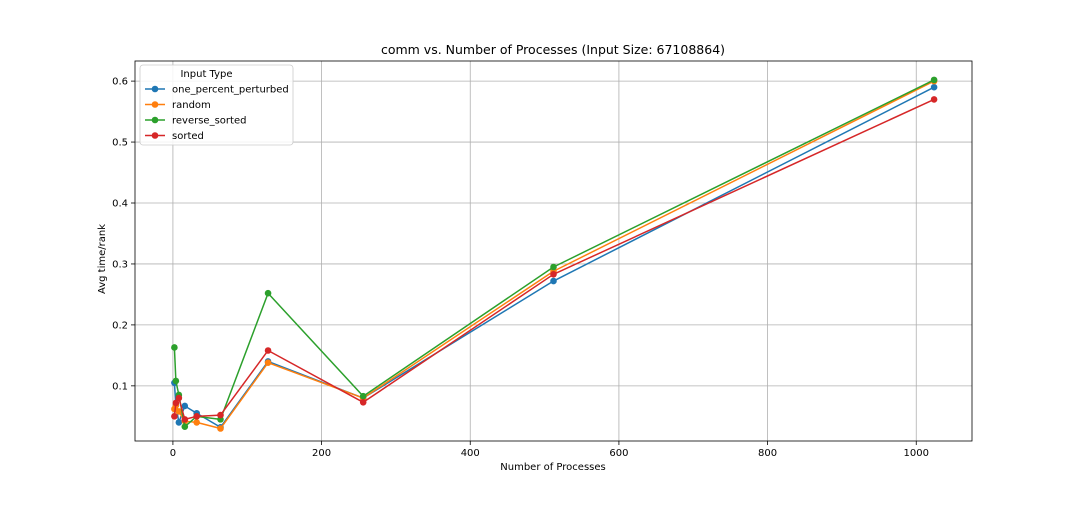 The width and height of the screenshot is (1080, 508). I want to click on x-tick-label: 600, so click(618, 453).